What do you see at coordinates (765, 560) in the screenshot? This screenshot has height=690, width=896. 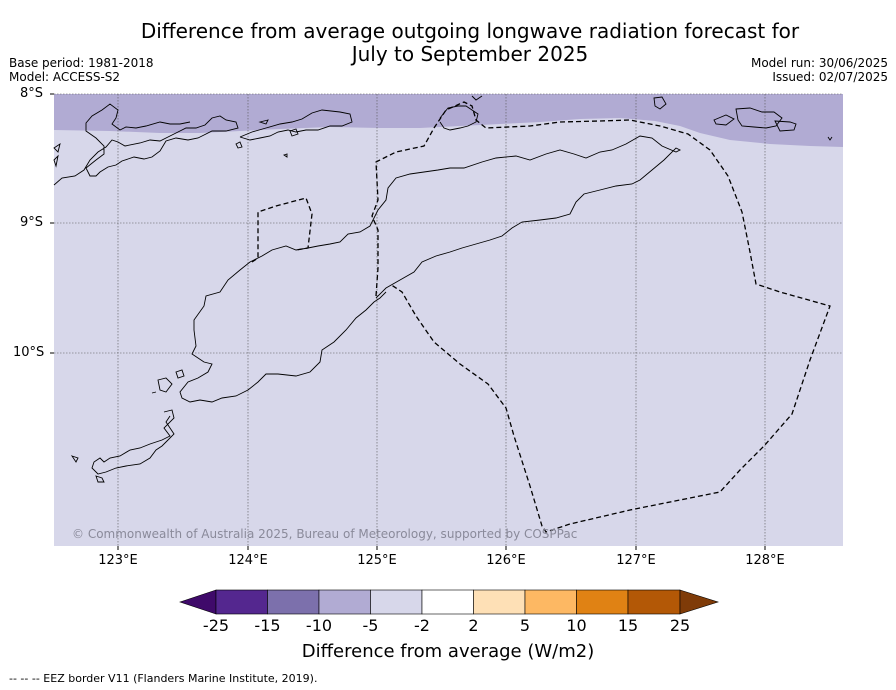 I see `lon-label-128e: 128°E` at bounding box center [765, 560].